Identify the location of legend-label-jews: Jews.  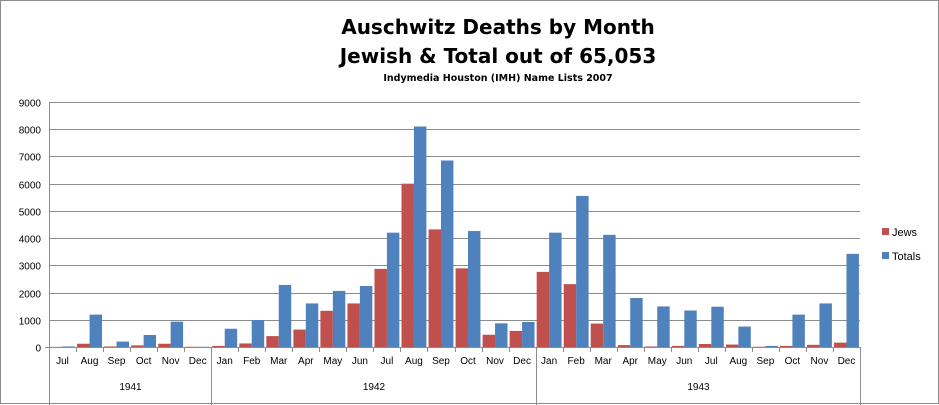
(905, 233).